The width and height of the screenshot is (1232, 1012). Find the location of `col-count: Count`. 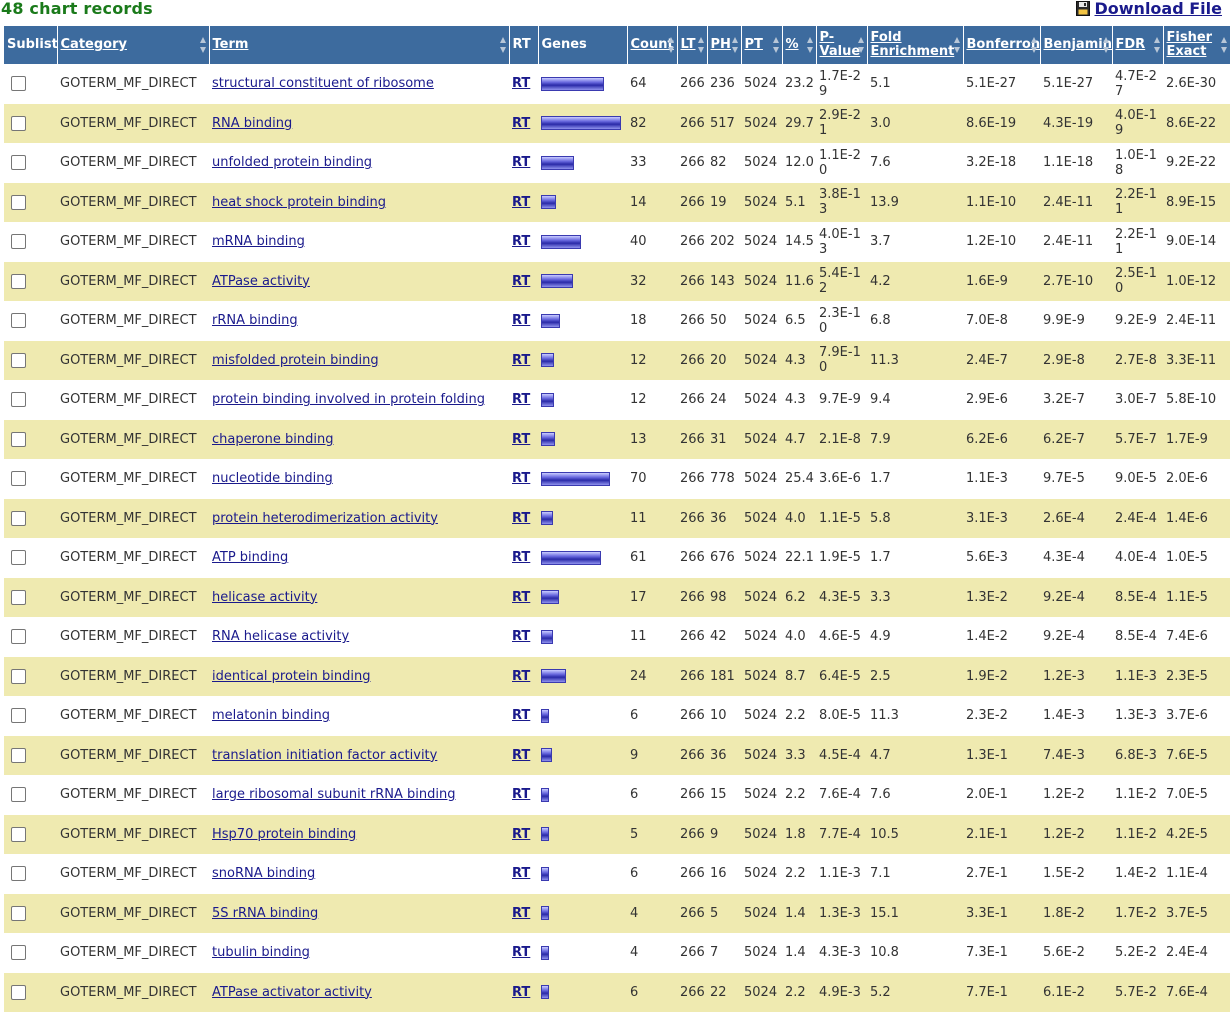

col-count: Count is located at coordinates (652, 45).